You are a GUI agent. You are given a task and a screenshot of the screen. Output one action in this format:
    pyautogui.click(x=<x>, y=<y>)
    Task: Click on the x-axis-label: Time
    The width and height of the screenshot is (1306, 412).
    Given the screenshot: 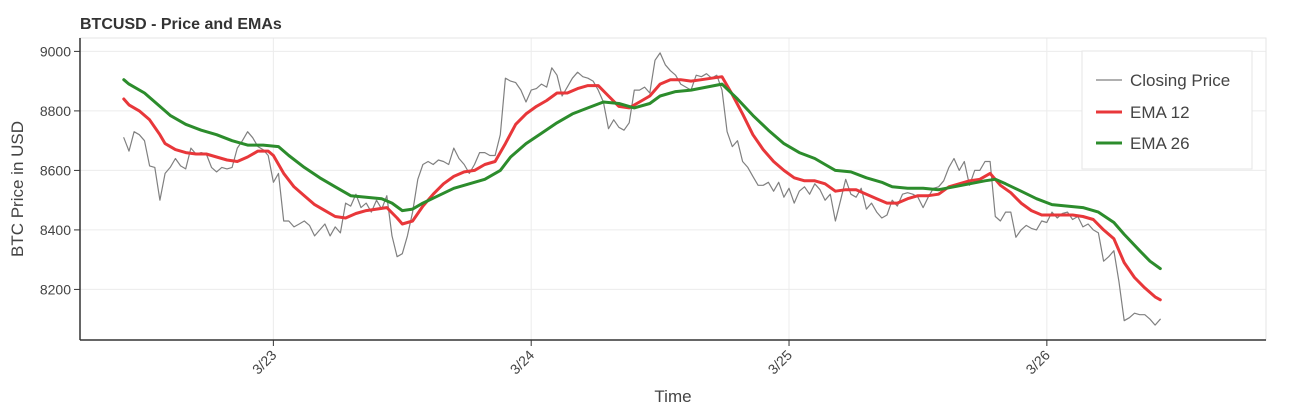 What is the action you would take?
    pyautogui.click(x=672, y=396)
    